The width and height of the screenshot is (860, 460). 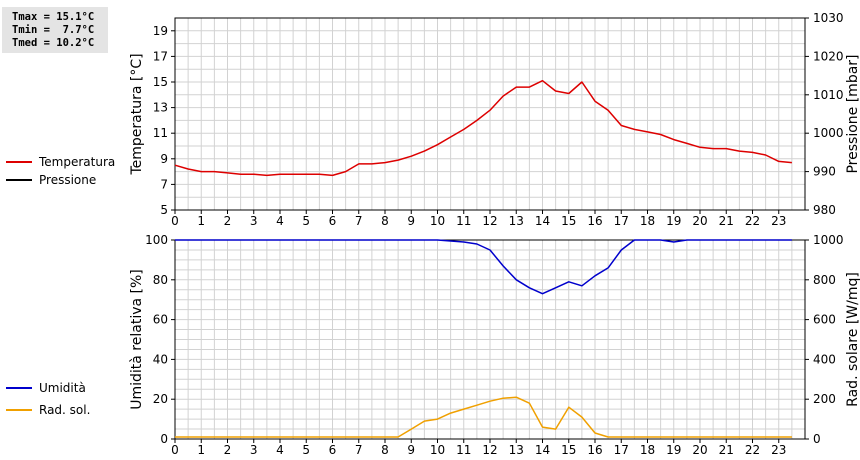 I want to click on legend-swatch-umidita, so click(x=19, y=388).